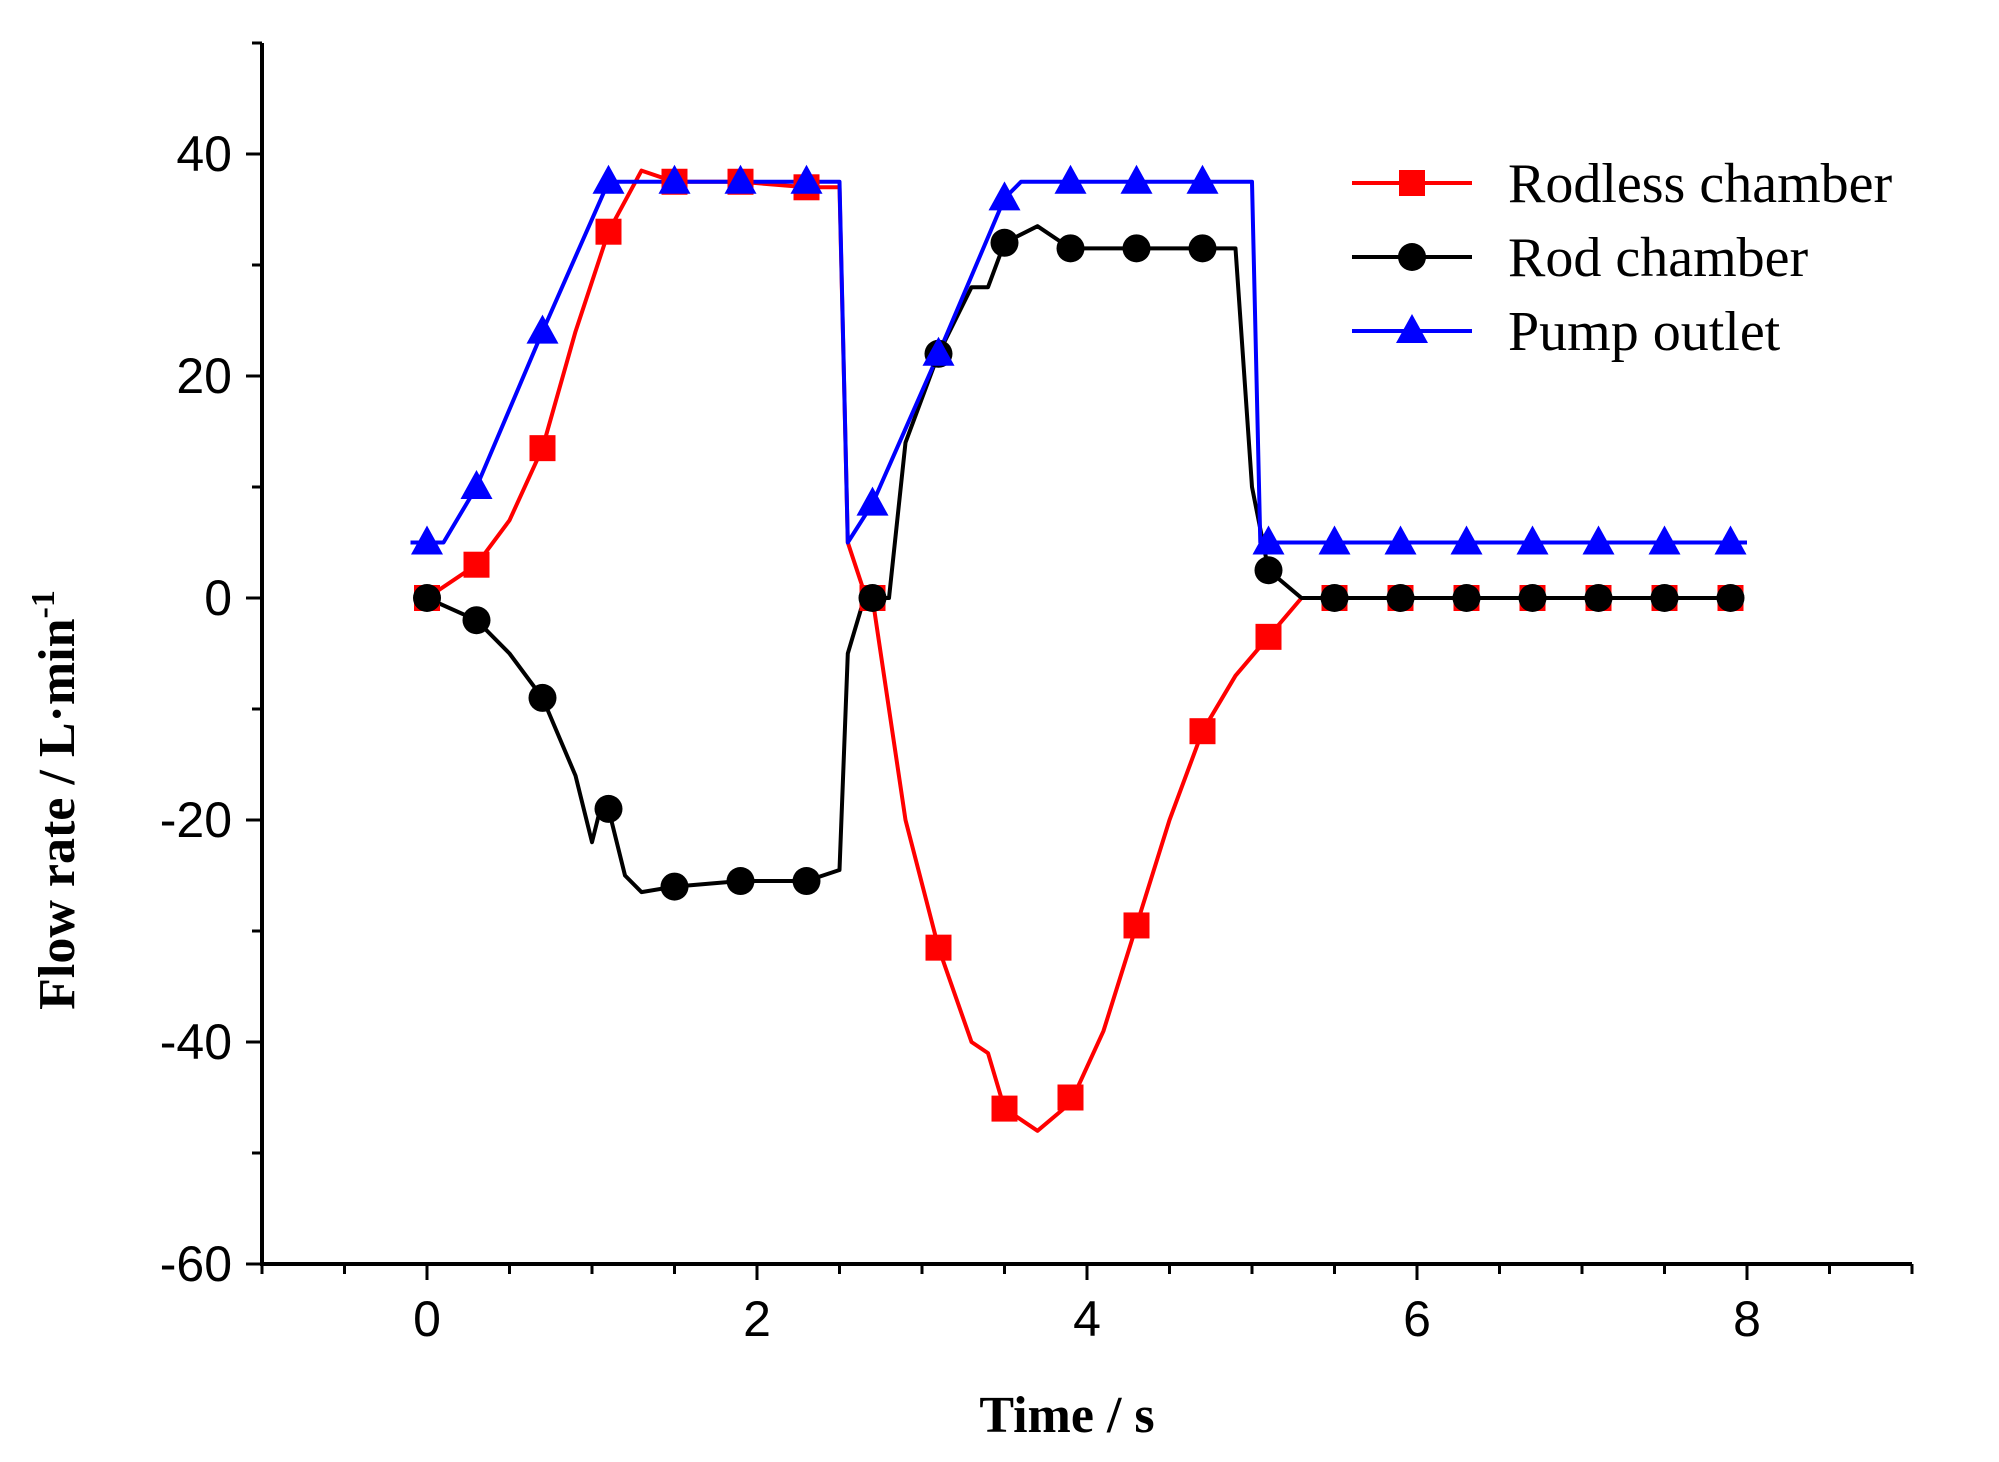 Image resolution: width=1999 pixels, height=1462 pixels. I want to click on x-tick-label: 4, so click(1087, 1319).